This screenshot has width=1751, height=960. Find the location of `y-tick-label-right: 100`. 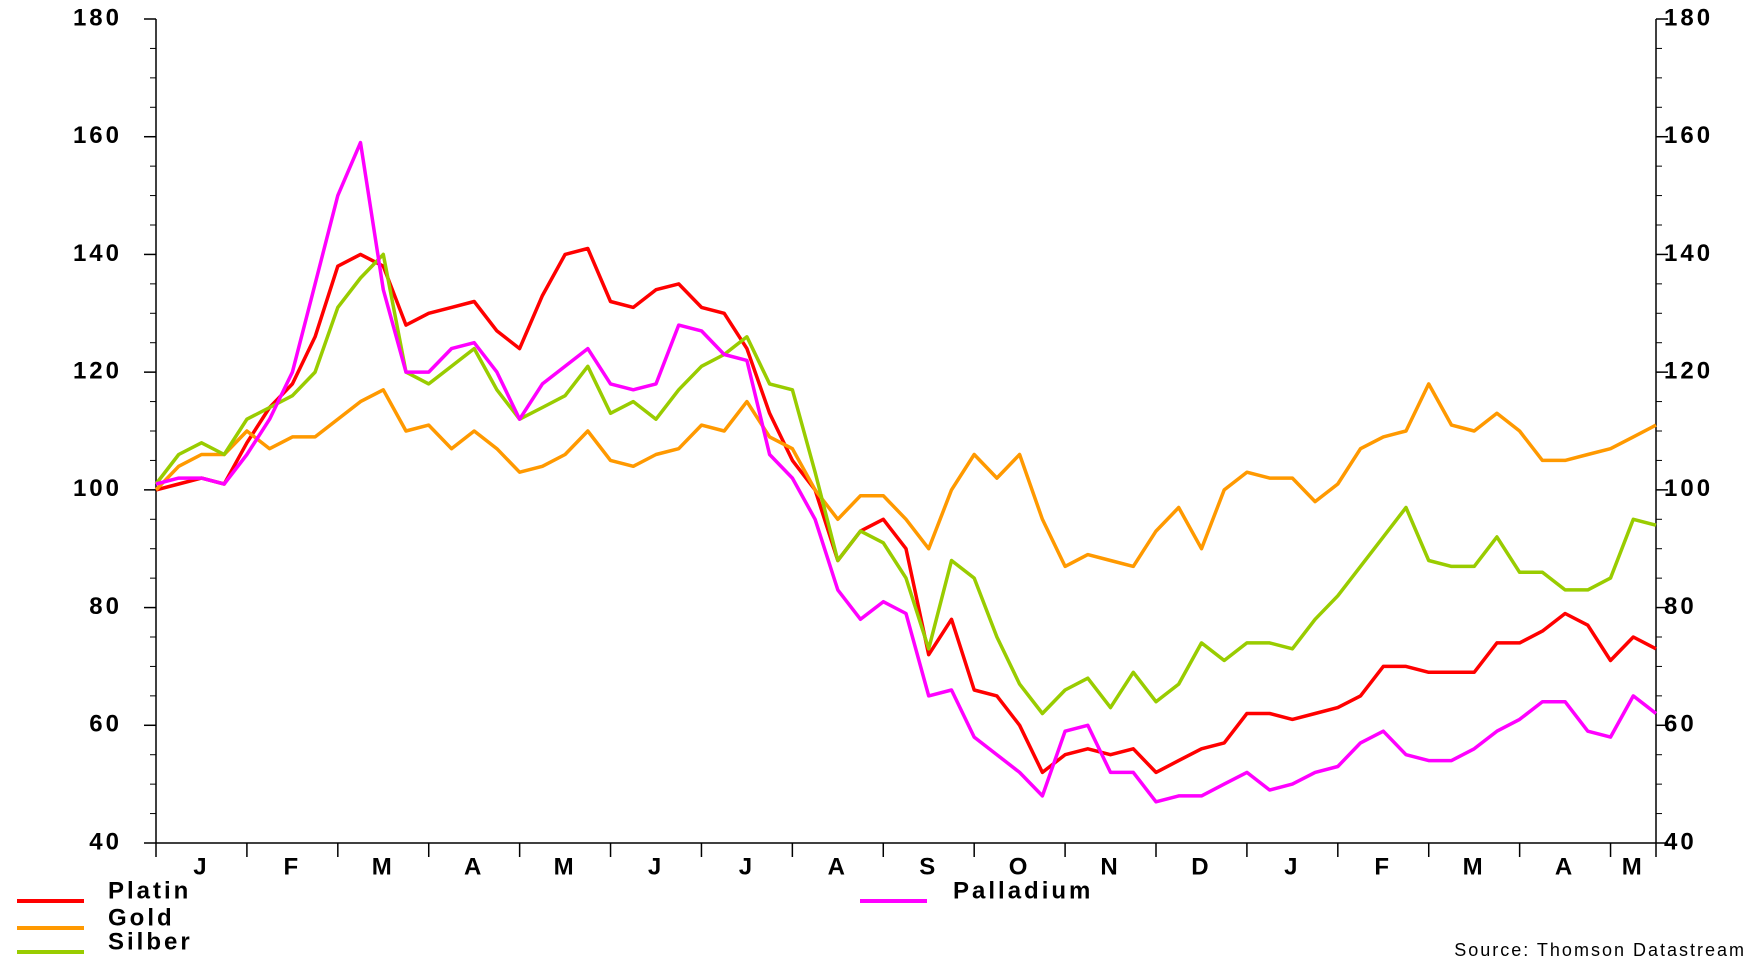

y-tick-label-right: 100 is located at coordinates (1688, 488).